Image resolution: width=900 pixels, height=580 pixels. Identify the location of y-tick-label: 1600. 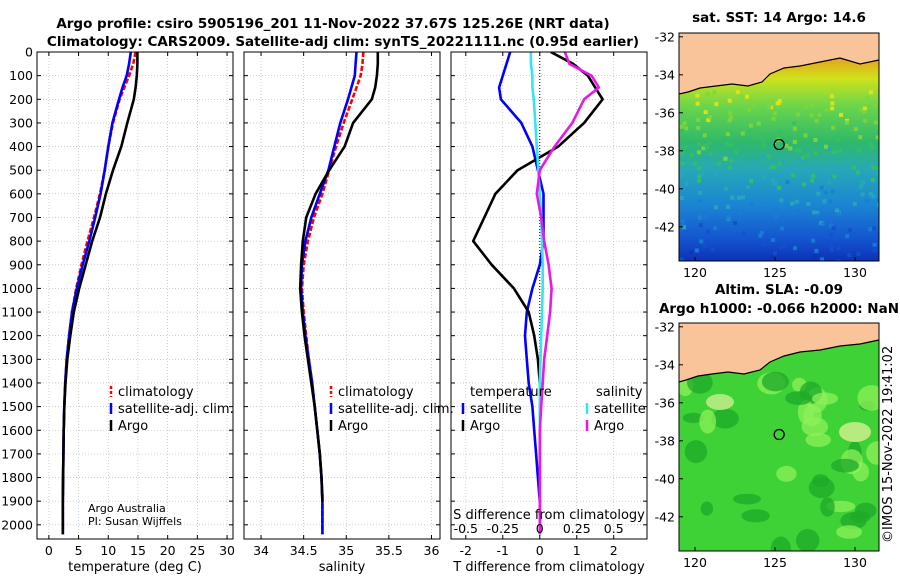
(17, 430).